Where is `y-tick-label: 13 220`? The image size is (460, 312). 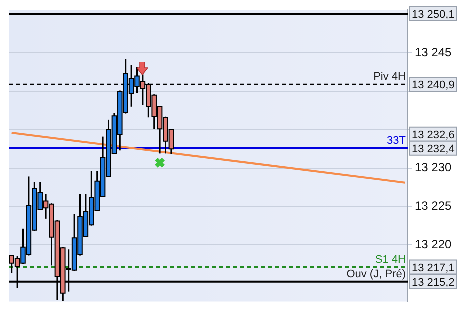 y-tick-label: 13 220 is located at coordinates (433, 244).